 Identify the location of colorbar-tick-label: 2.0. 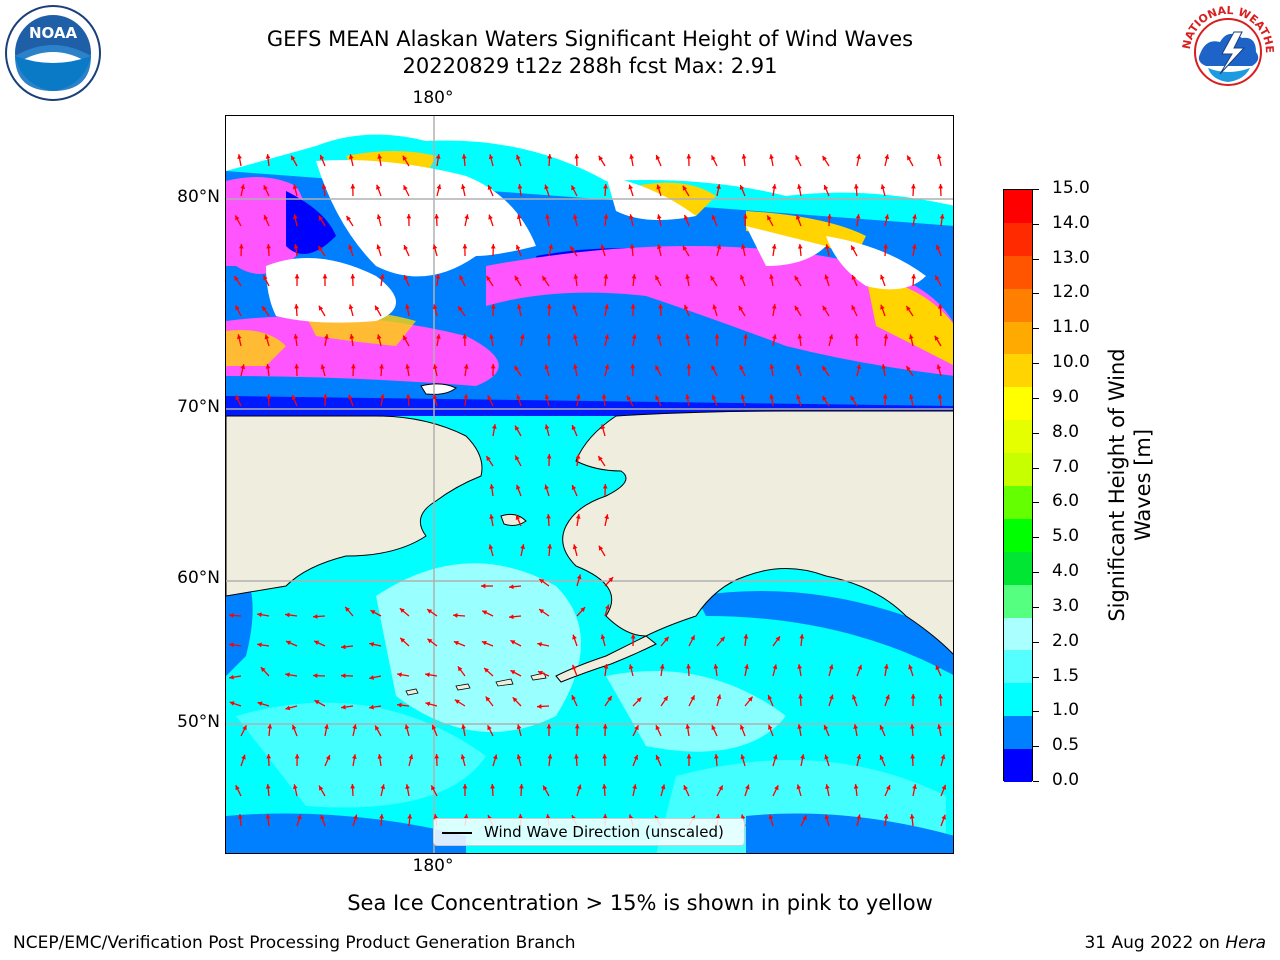
(1066, 640).